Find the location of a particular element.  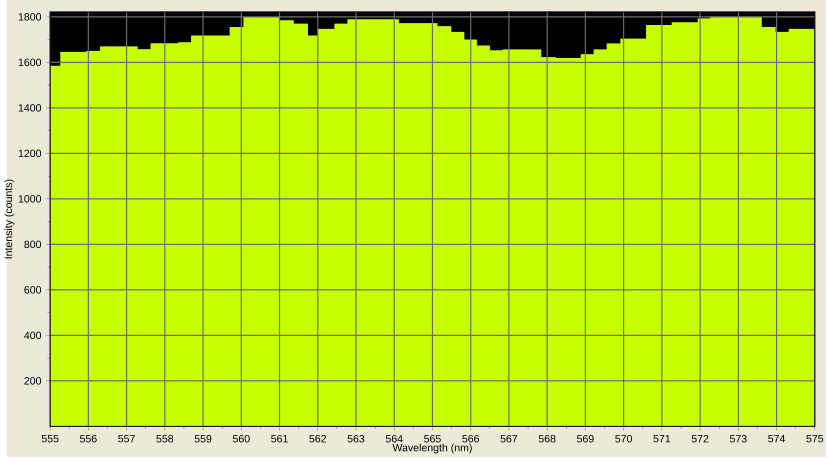

x-tick-label: 572 is located at coordinates (700, 439).